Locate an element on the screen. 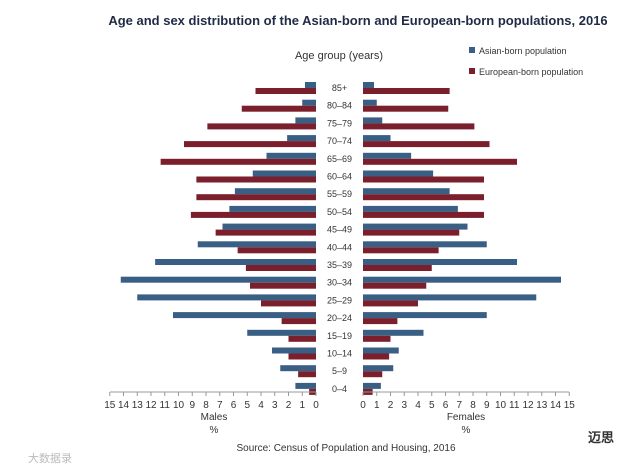 The height and width of the screenshot is (471, 640). male-axis-tick-label: 3 is located at coordinates (275, 405).